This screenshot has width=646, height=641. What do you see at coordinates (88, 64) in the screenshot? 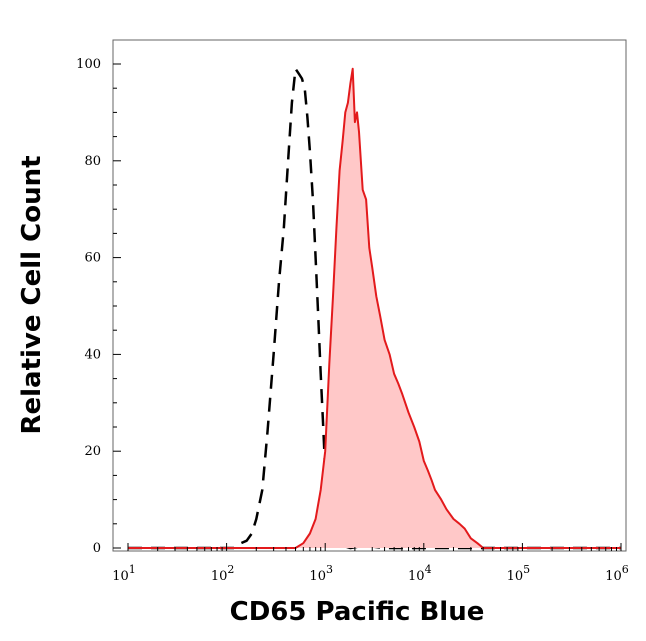
I see `y-tick-label: 100` at bounding box center [88, 64].